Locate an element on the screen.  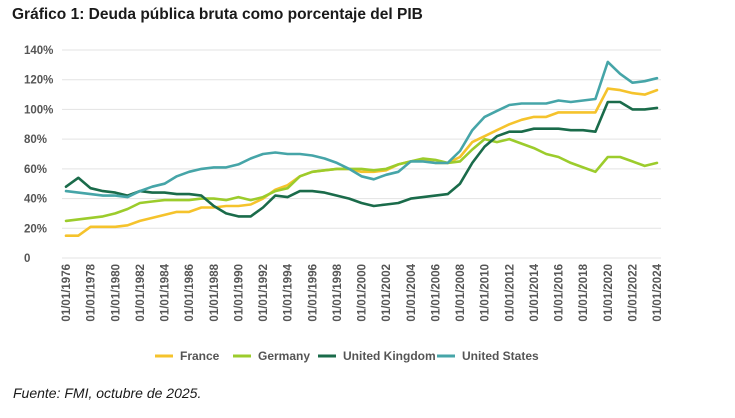
source-note: Fuente: FMI, octubre de 2025. is located at coordinates (107, 393).